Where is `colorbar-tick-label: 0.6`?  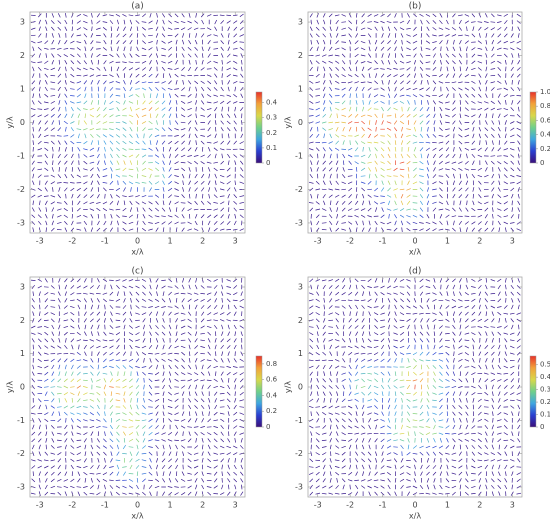
colorbar-tick-label: 0.6 is located at coordinates (545, 120).